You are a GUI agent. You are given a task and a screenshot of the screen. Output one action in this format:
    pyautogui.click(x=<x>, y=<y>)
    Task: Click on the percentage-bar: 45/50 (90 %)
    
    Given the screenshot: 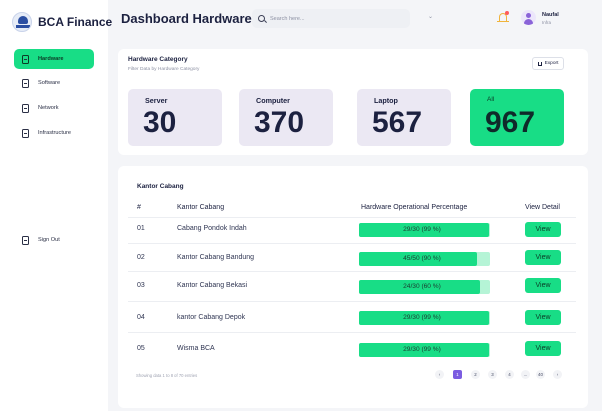 What is the action you would take?
    pyautogui.click(x=424, y=259)
    